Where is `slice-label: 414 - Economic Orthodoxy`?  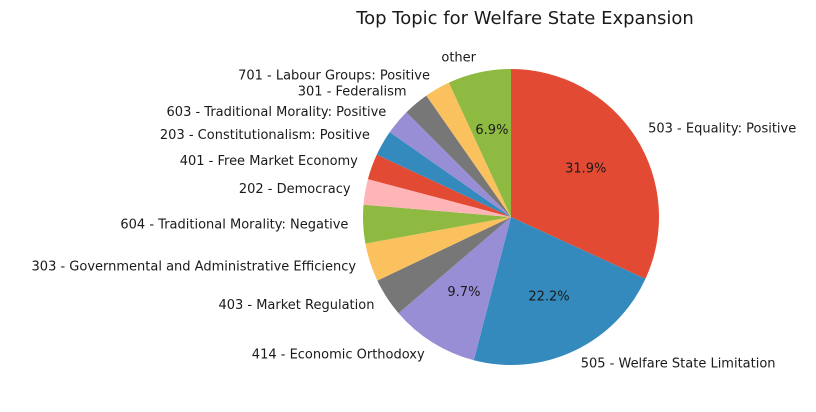 slice-label: 414 - Economic Orthodoxy is located at coordinates (338, 355).